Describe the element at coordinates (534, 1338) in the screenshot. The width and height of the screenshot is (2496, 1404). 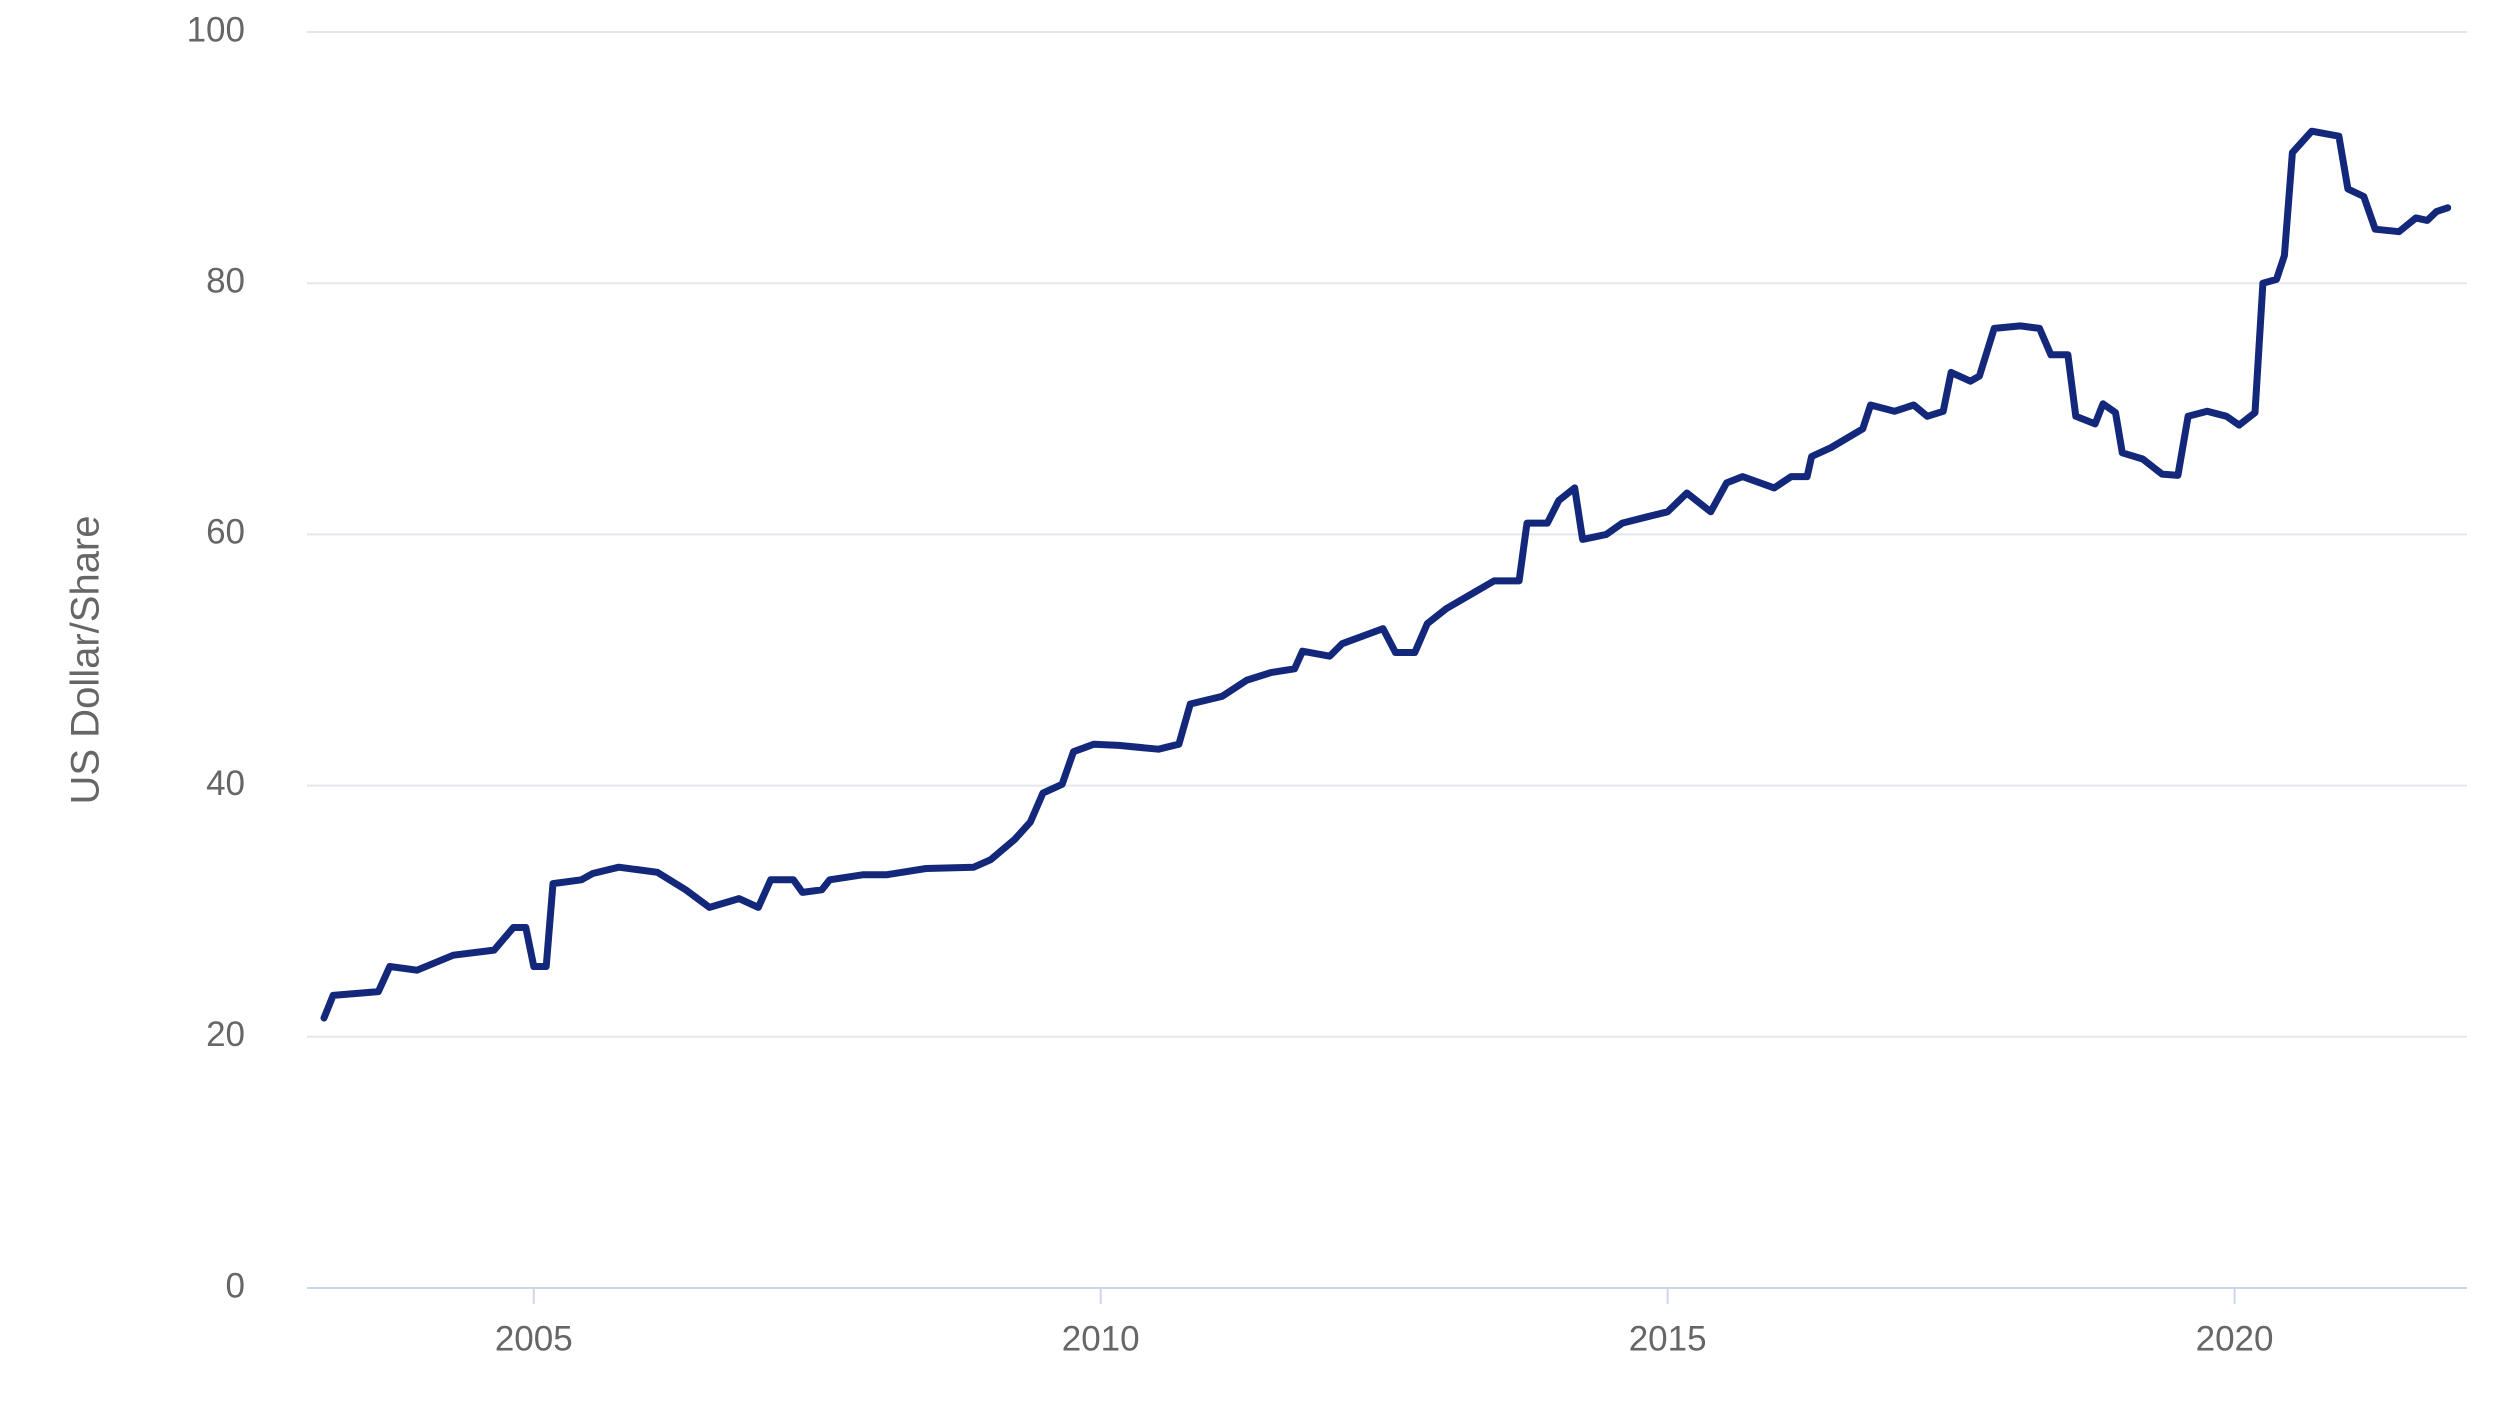
I see `x-tick-label: 2005` at that location.